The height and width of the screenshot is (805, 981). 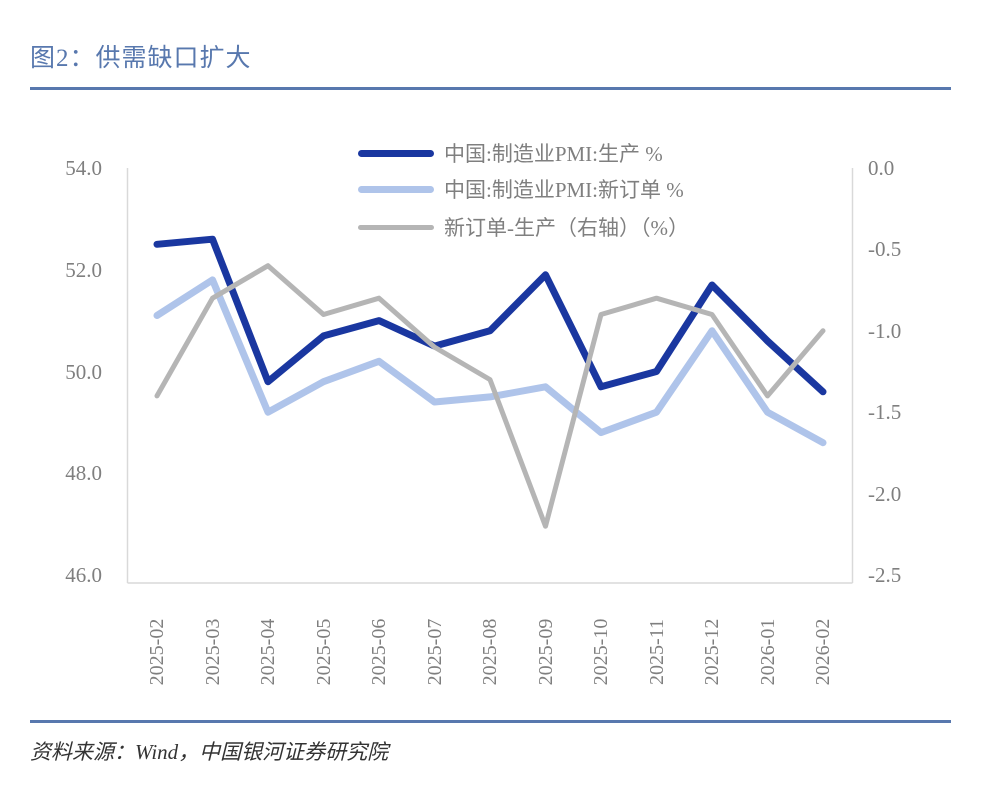 I want to click on line-new-orders-pmi, so click(x=490, y=361).